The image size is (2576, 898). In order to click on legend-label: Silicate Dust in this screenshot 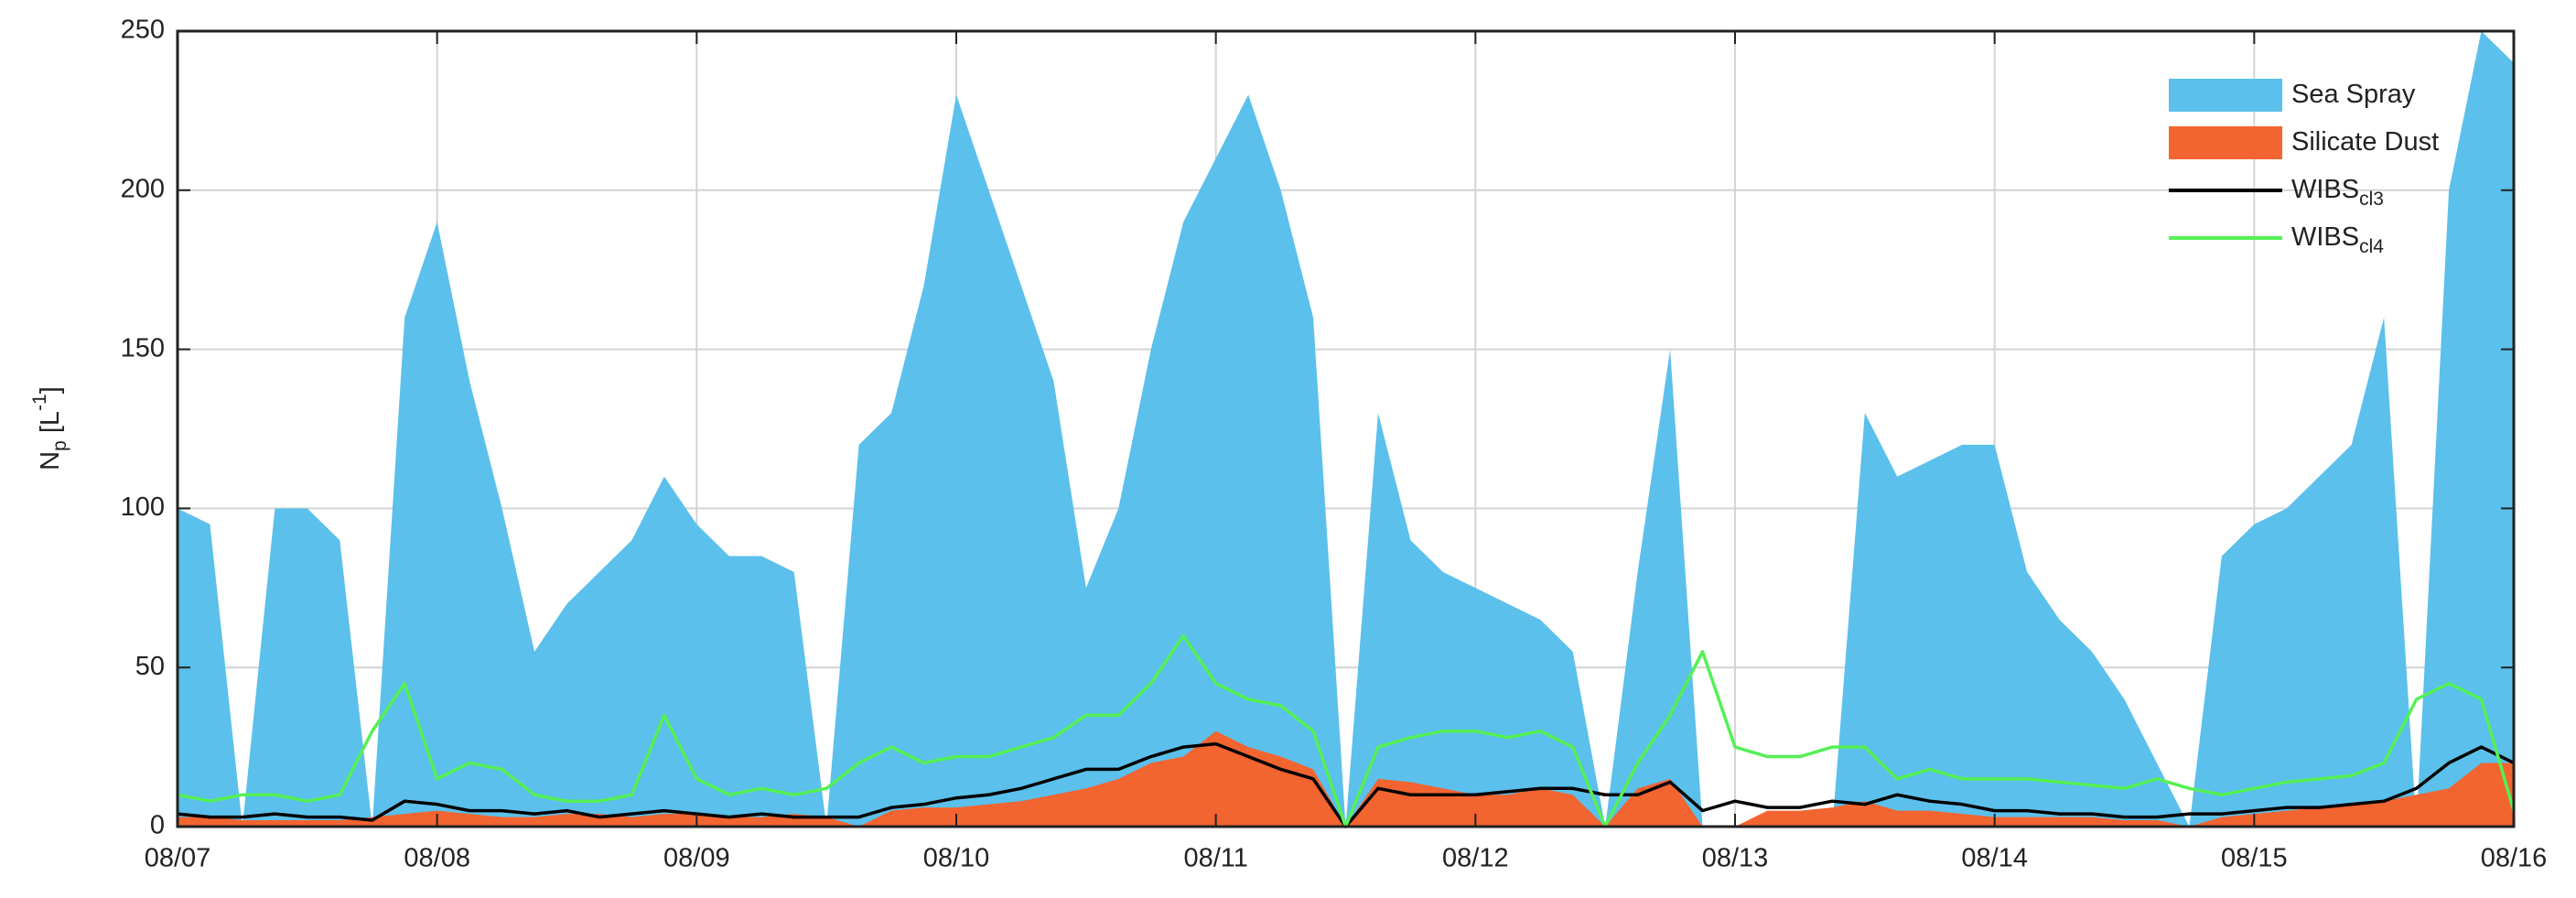, I will do `click(2365, 142)`.